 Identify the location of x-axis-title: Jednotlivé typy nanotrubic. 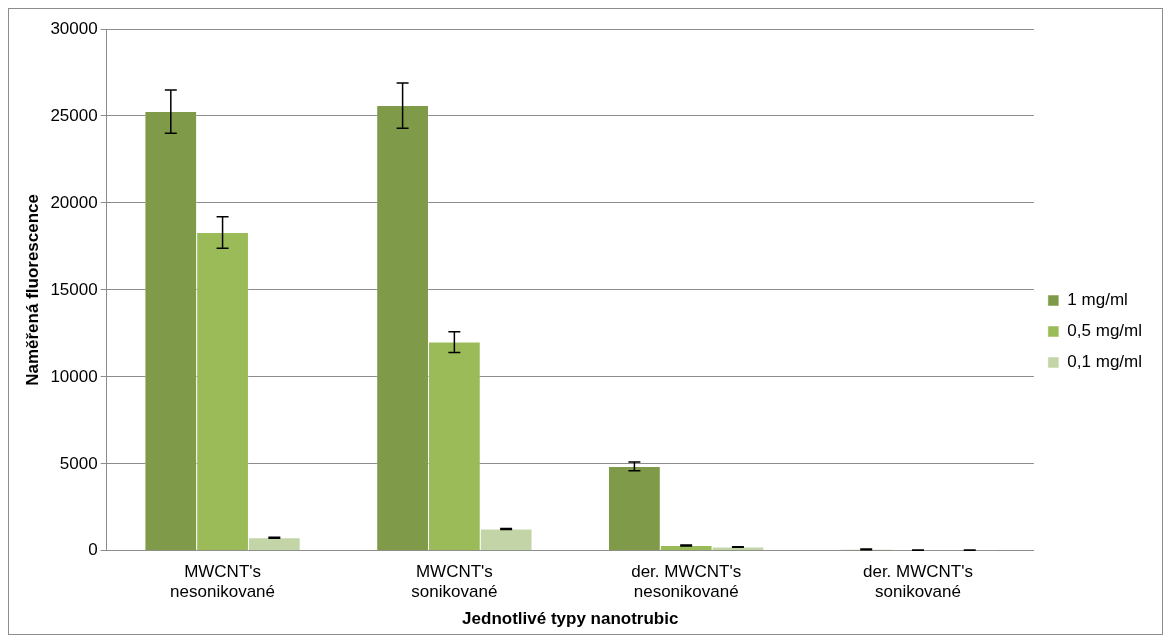
(570, 619).